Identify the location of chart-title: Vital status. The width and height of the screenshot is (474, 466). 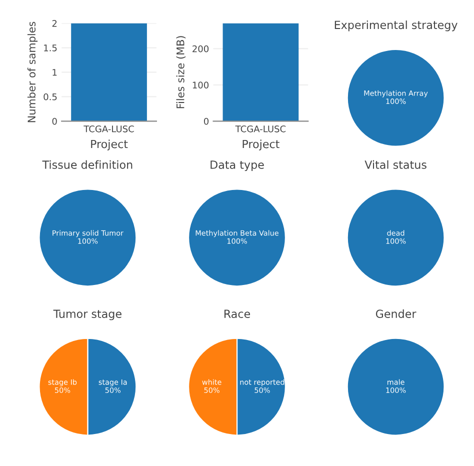
(395, 164).